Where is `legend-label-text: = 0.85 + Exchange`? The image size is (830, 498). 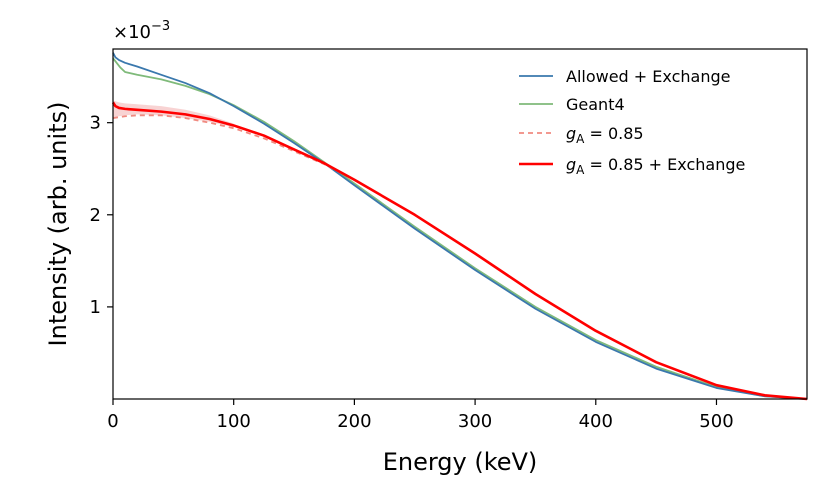
legend-label-text: = 0.85 + Exchange is located at coordinates (664, 164).